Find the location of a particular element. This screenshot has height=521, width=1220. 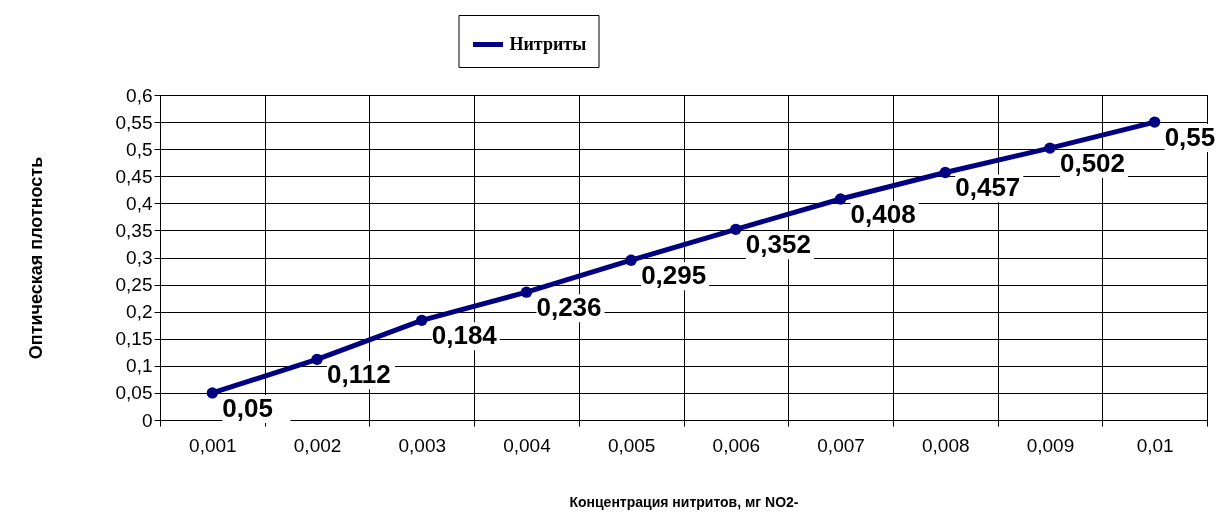

x-tick-label: 0,005 is located at coordinates (631, 445).